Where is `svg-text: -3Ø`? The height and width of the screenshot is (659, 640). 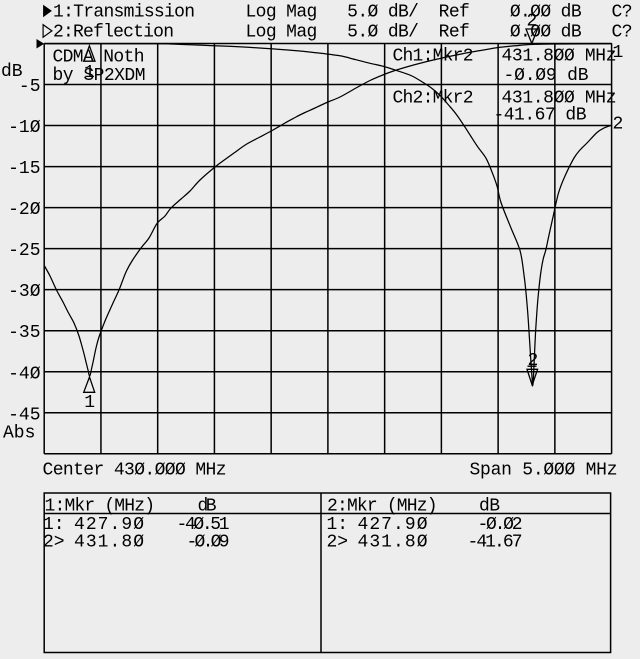 svg-text: -3Ø is located at coordinates (24, 292).